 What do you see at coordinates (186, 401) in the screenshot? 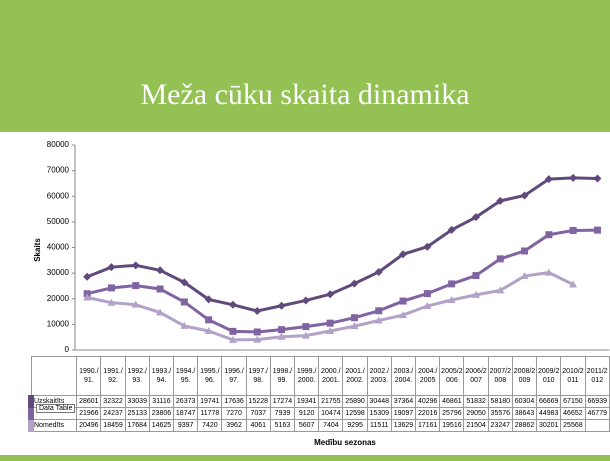
I see `table-cell: 26373` at bounding box center [186, 401].